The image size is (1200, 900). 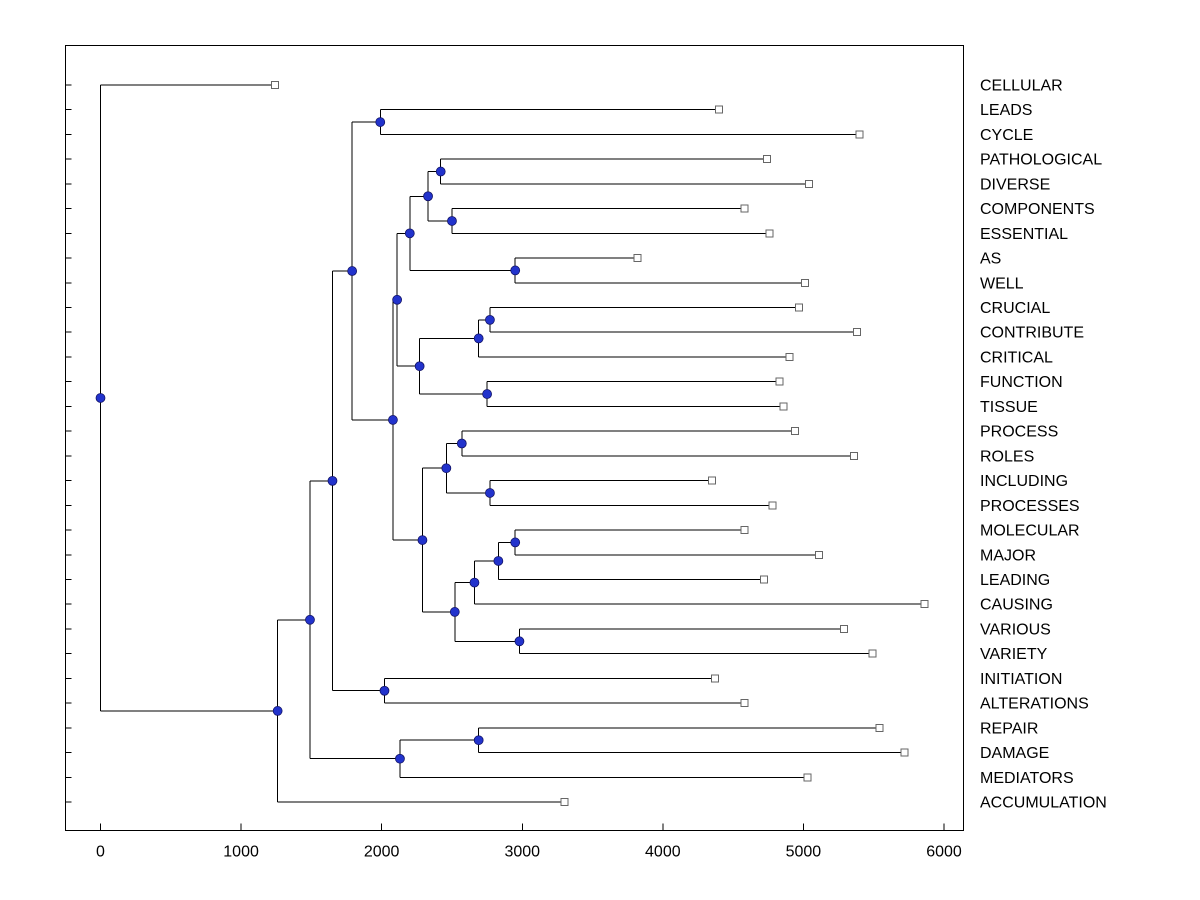 I want to click on leaf-label: CAUSING, so click(x=1016, y=605).